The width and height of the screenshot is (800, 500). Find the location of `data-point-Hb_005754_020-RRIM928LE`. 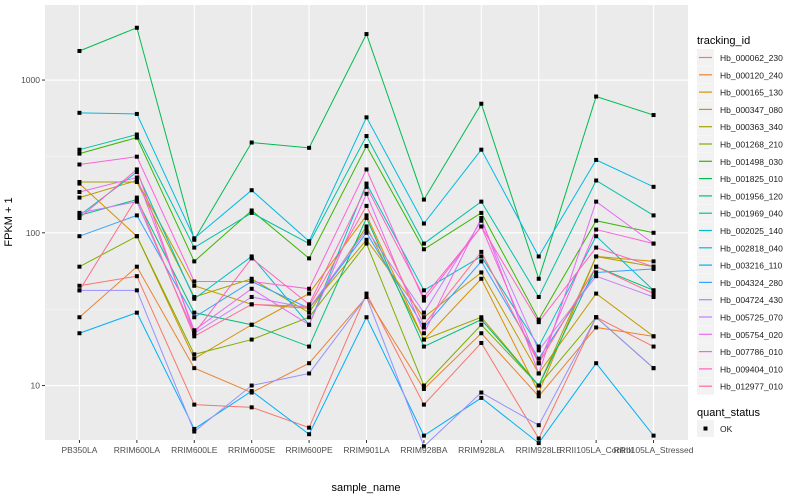

data-point-Hb_005754_020-RRIM928LE is located at coordinates (538, 373).